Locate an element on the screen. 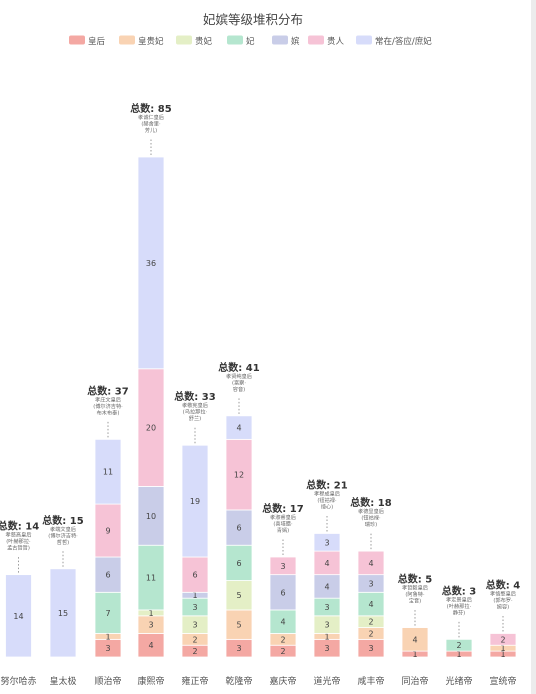 This screenshot has width=536, height=694. segment-value-label-11-5: 2 is located at coordinates (502, 639).